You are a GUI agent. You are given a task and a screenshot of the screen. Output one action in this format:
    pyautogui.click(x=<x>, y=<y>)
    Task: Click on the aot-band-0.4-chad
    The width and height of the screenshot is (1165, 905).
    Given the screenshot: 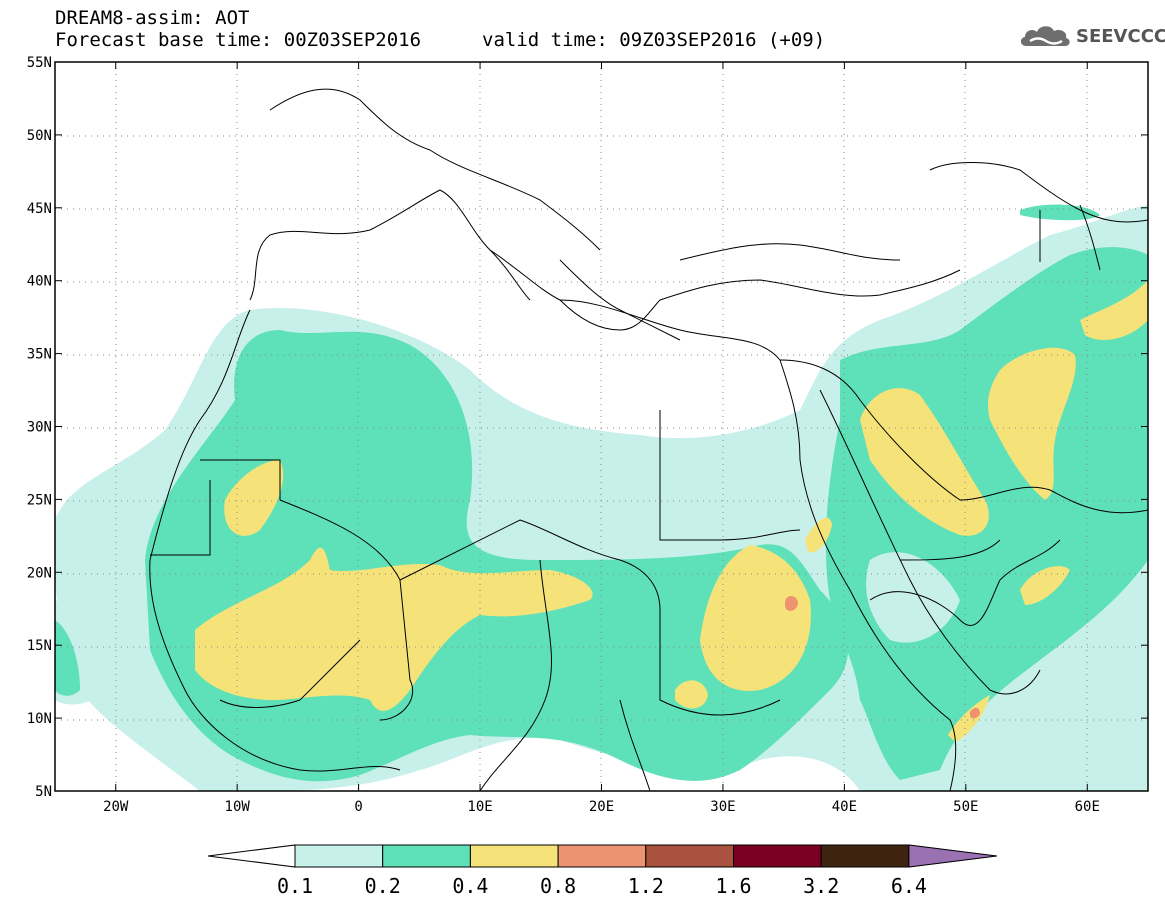 What is the action you would take?
    pyautogui.click(x=691, y=694)
    